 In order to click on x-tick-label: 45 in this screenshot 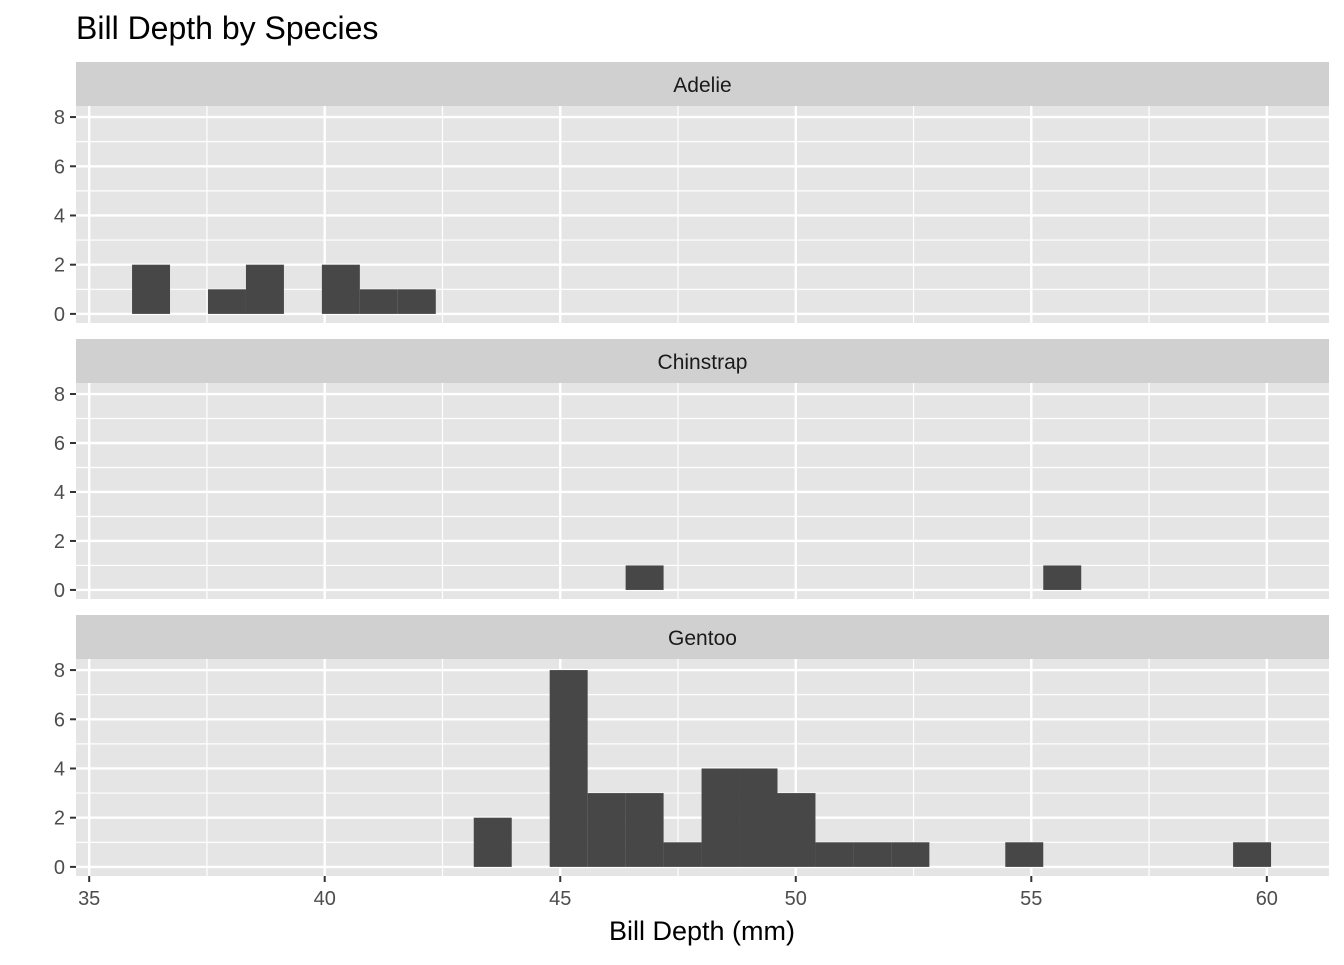, I will do `click(560, 899)`.